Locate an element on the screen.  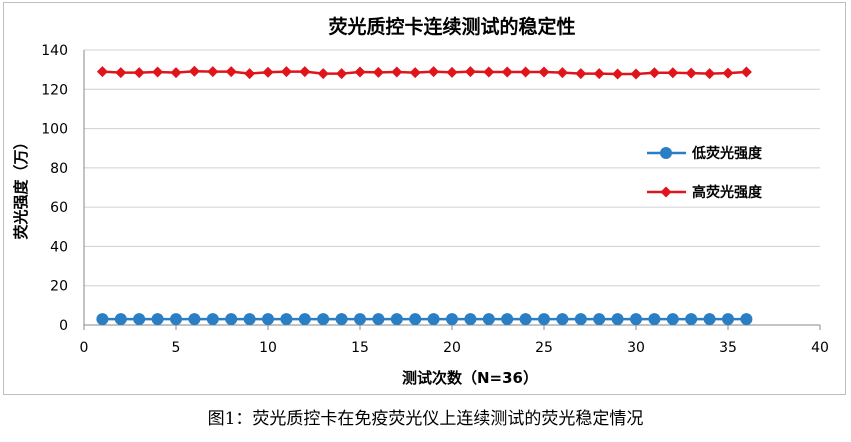
x-tick-label: 20 is located at coordinates (452, 348).